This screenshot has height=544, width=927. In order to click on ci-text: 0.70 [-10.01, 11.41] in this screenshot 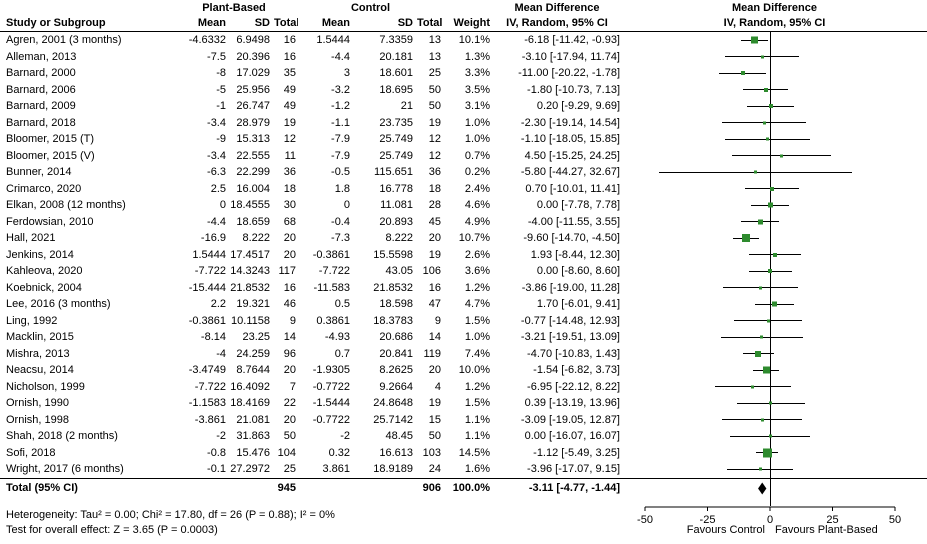, I will do `click(572, 188)`.